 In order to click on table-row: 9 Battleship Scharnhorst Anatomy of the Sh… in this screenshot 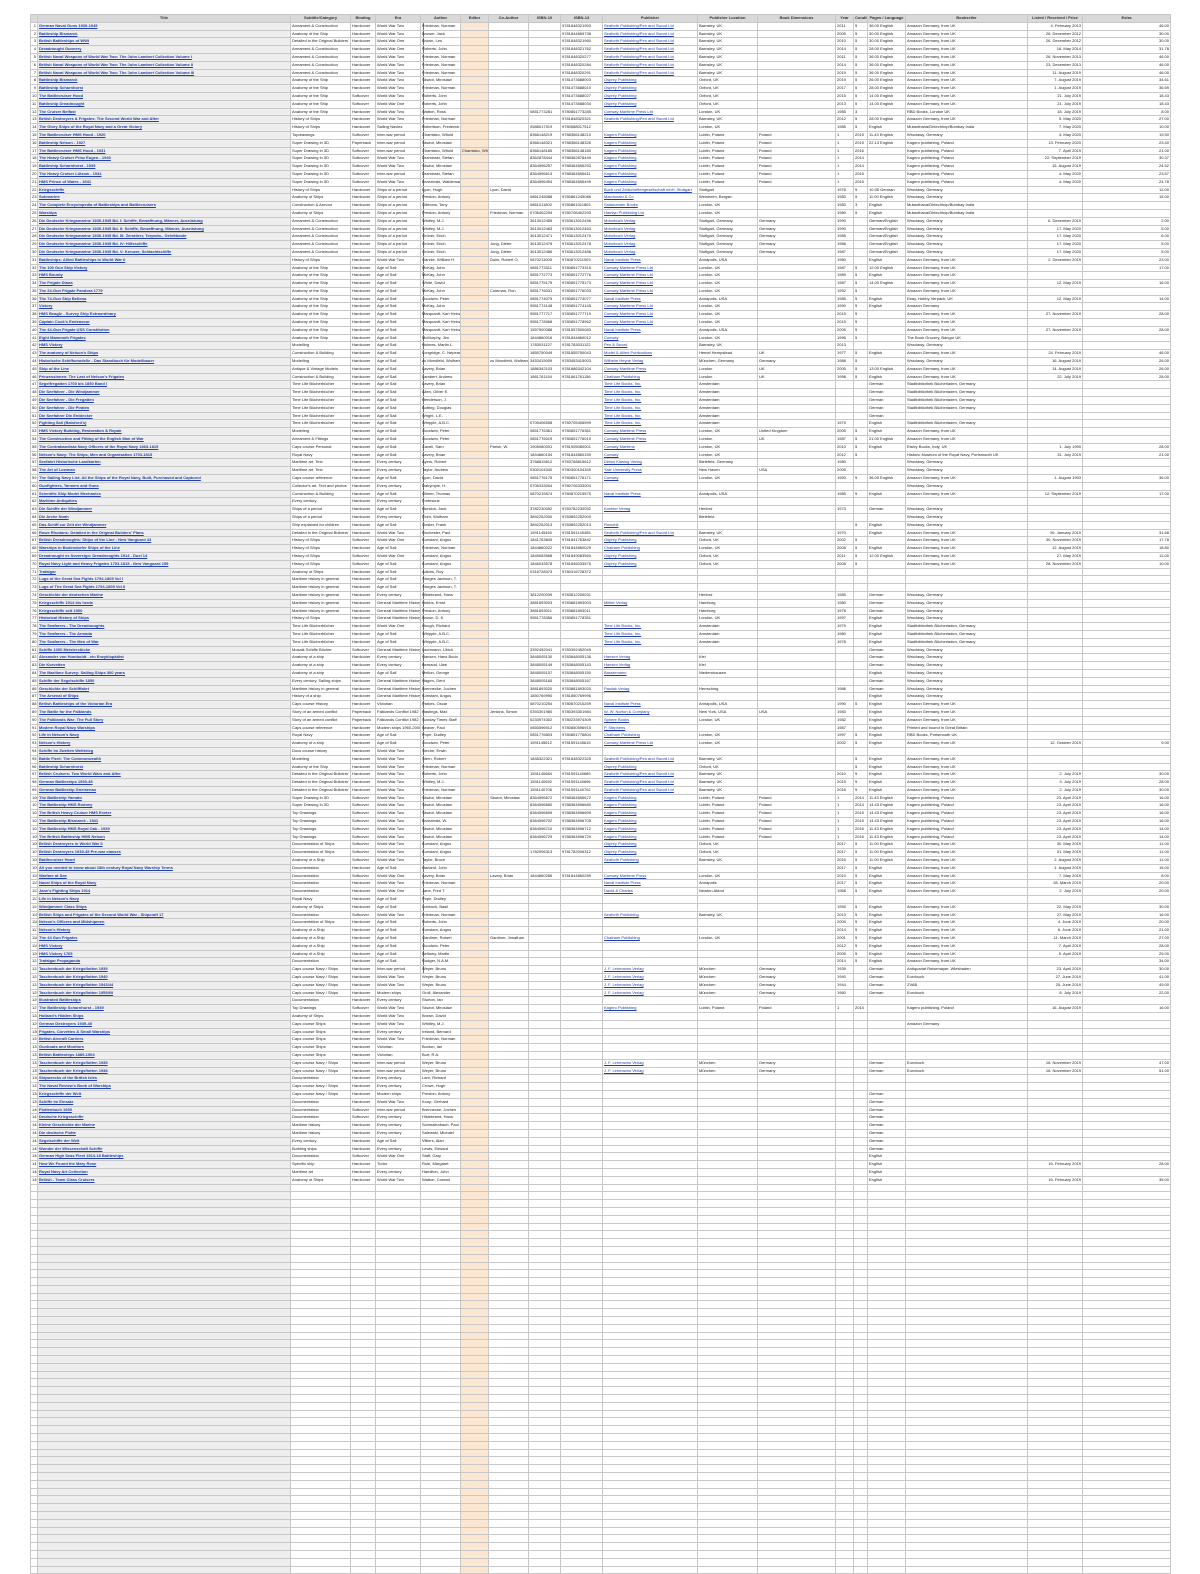, I will do `click(600, 88)`.